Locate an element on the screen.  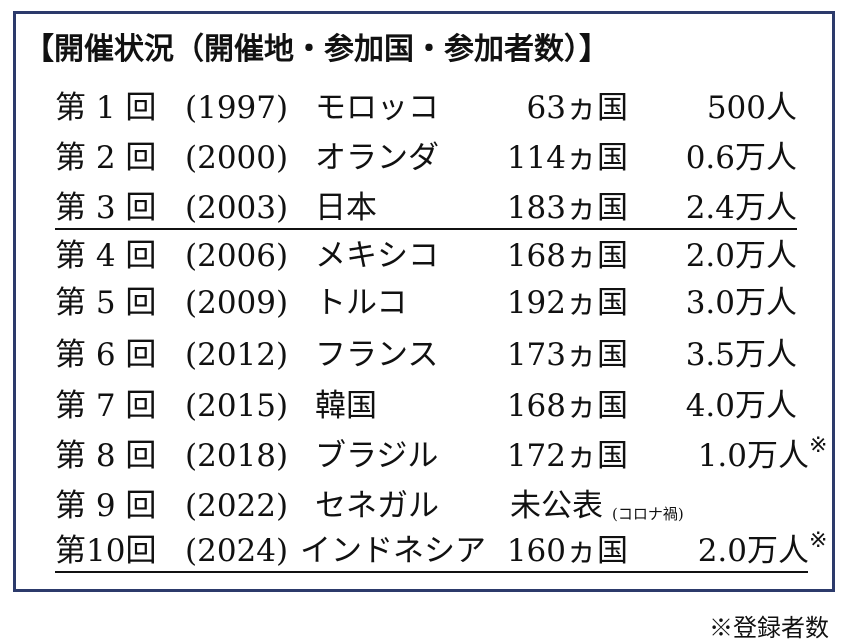
venue: 日本 is located at coordinates (346, 208).